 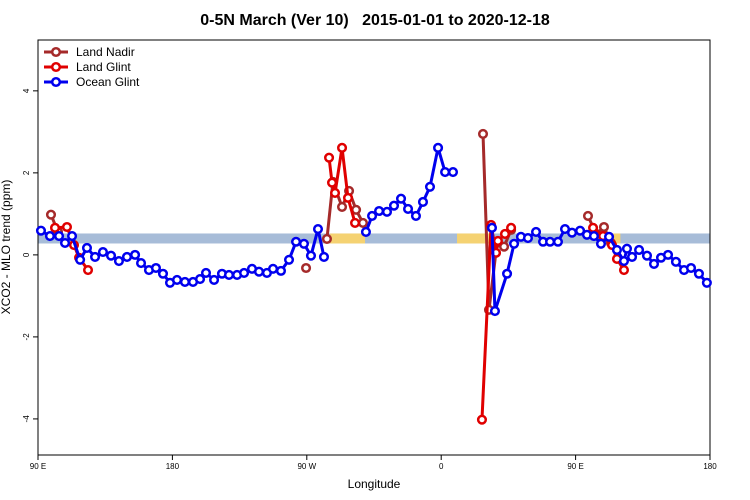 What do you see at coordinates (26, 254) in the screenshot?
I see `y-tick-label: 0` at bounding box center [26, 254].